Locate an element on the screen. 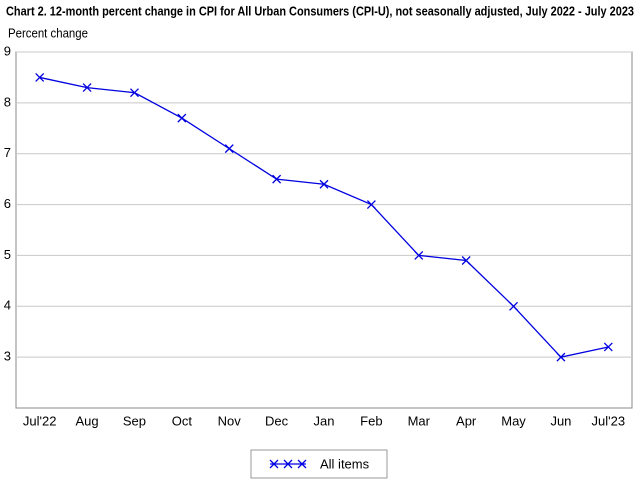 The width and height of the screenshot is (640, 480). x-tick-label: Apr is located at coordinates (466, 420).